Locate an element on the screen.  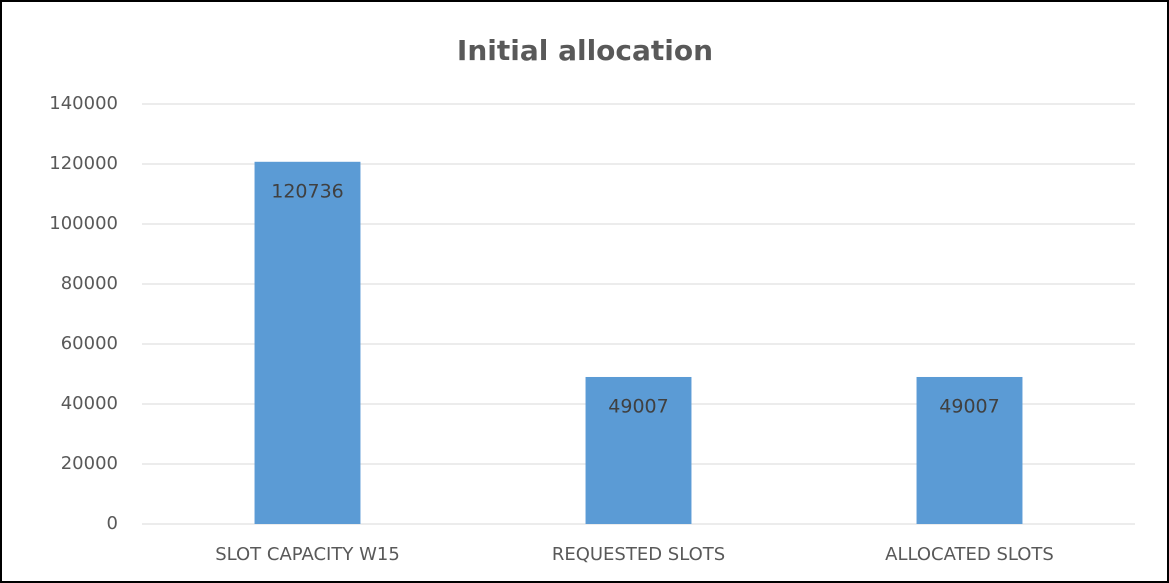
y-tick-label: 0 is located at coordinates (112, 523).